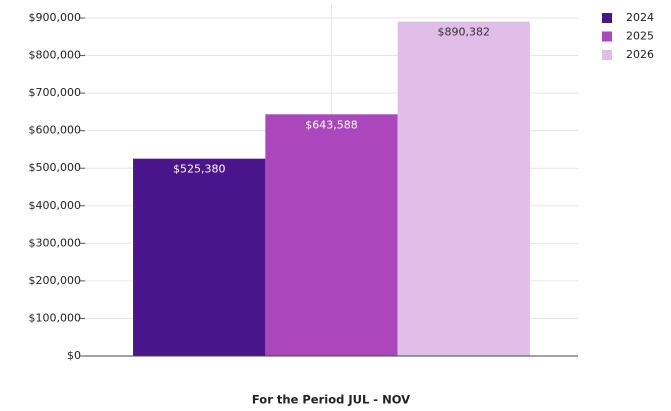 This screenshot has height=411, width=671. I want to click on legend-label: 2024, so click(640, 17).